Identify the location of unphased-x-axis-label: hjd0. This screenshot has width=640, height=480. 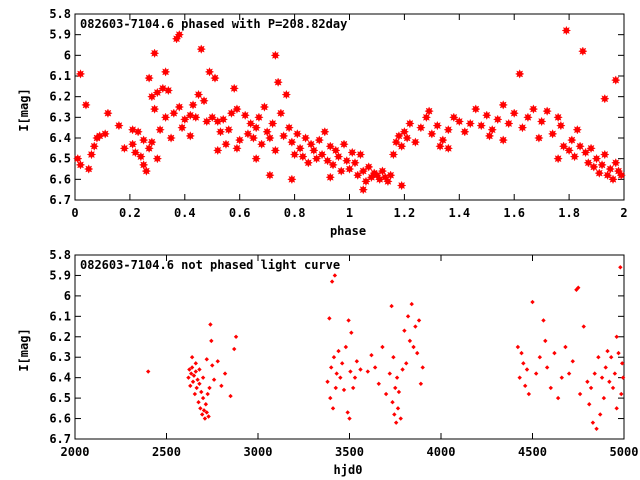
(348, 470).